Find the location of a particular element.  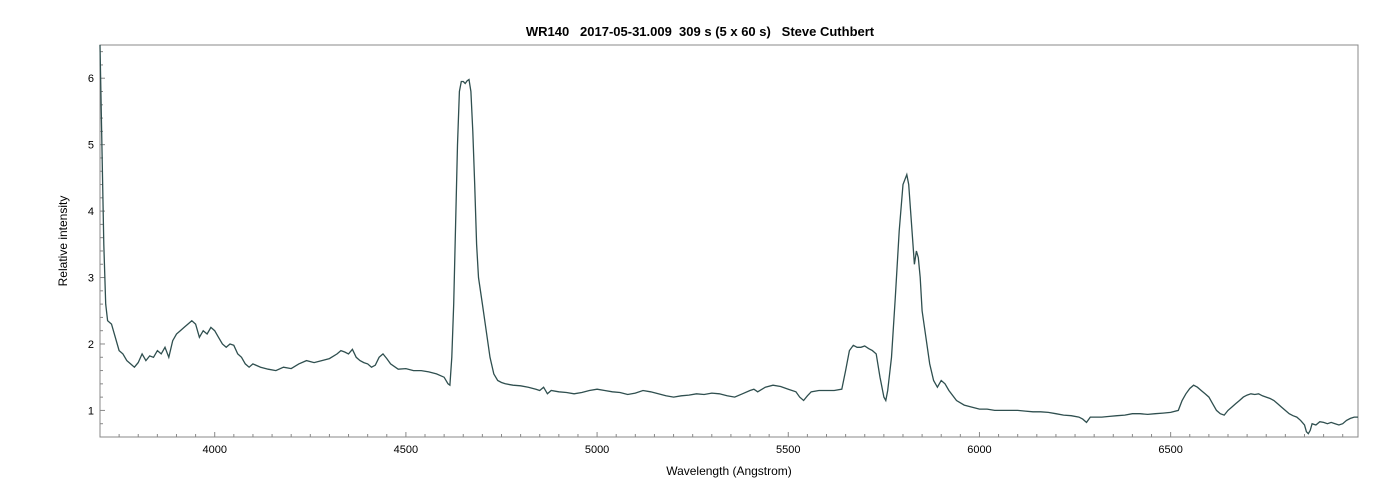

x-axis-label: Wavelength (Angstrom) is located at coordinates (729, 471).